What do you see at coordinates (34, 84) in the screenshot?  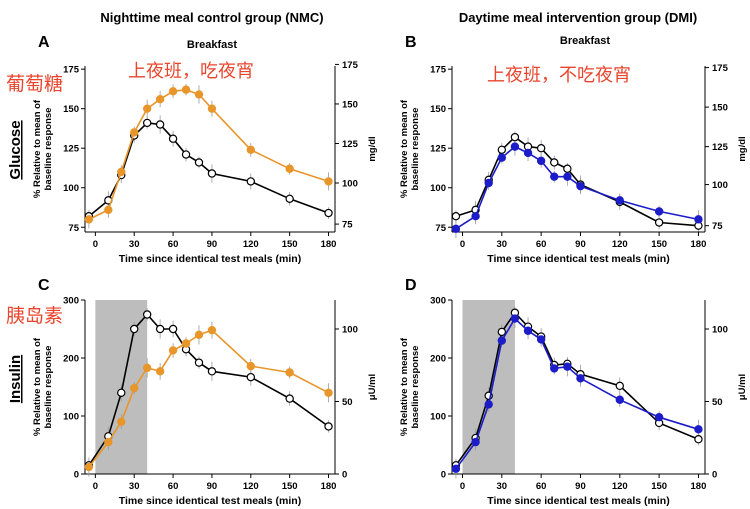 I see `annotation-glucose-cn: 葡萄糖` at bounding box center [34, 84].